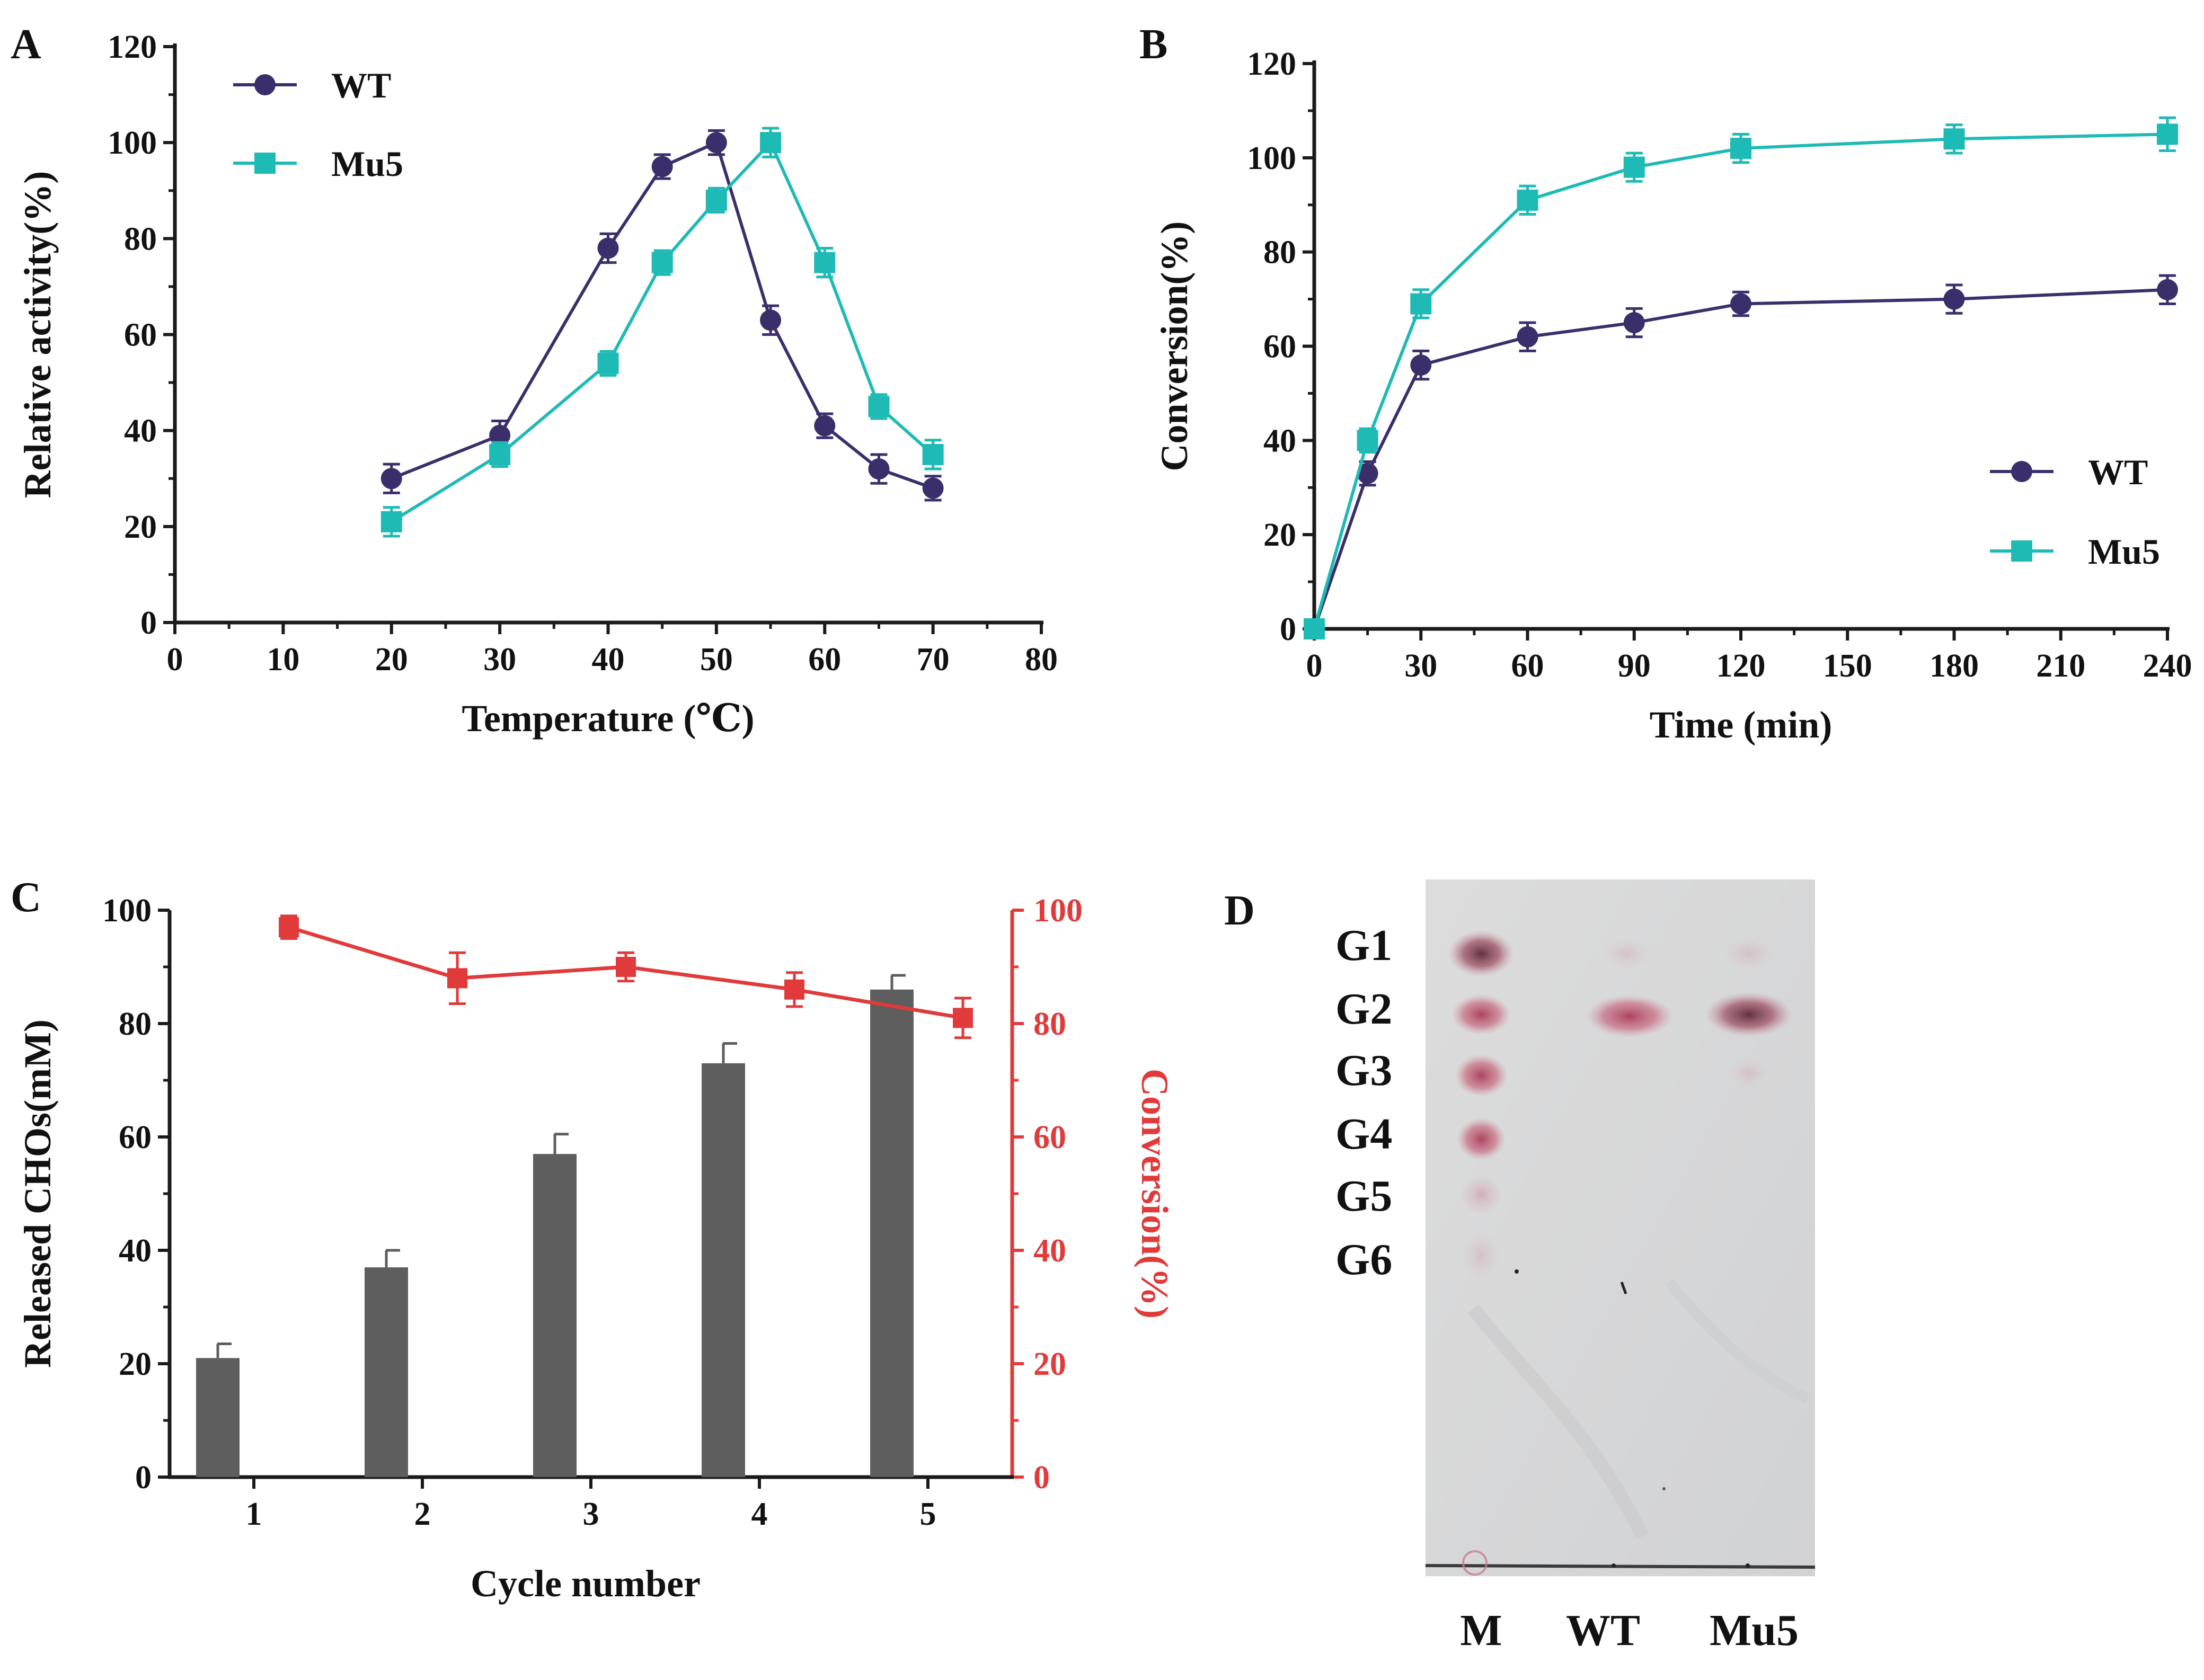 This screenshot has height=1680, width=2204. Describe the element at coordinates (1041, 660) in the screenshot. I see `x-tick-label: 80` at that location.